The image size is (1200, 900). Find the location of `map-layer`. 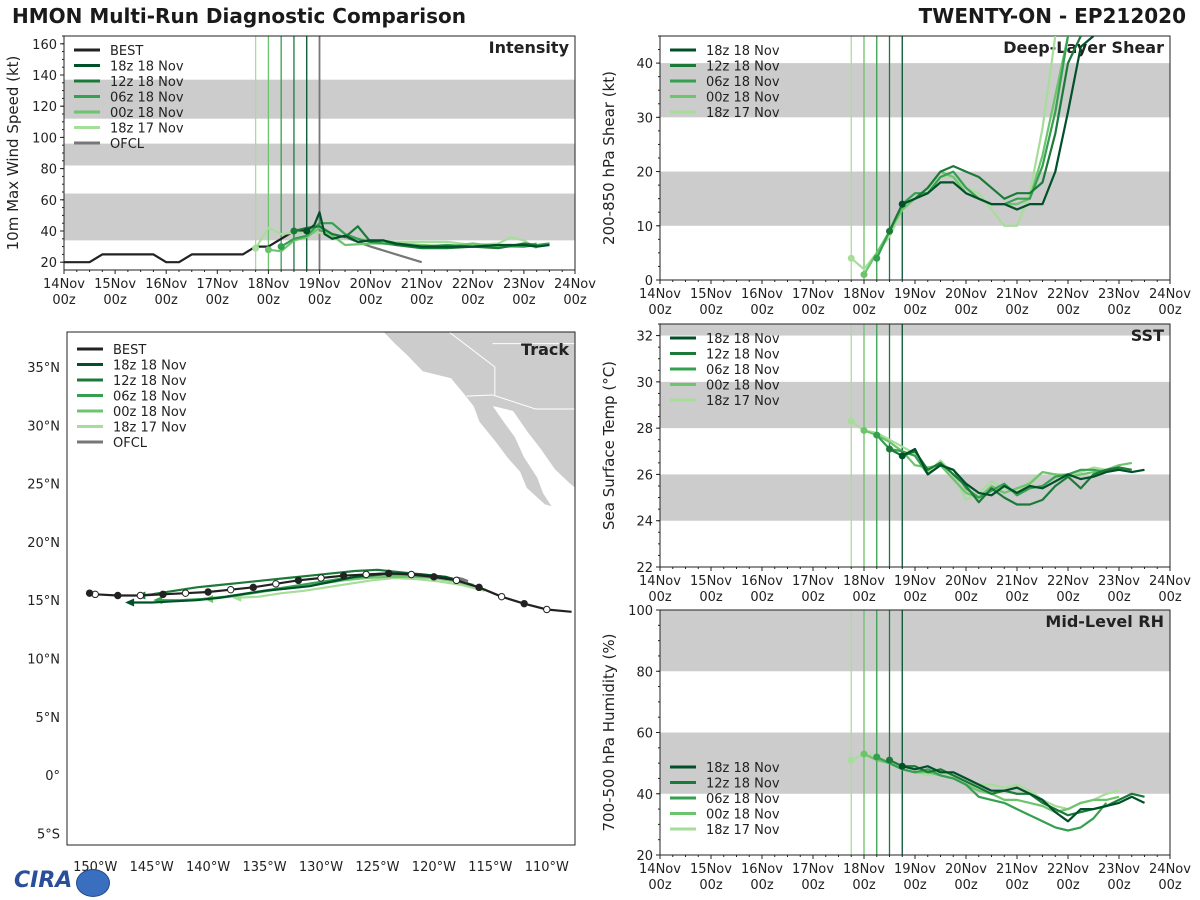

map-layer is located at coordinates (330, 473).